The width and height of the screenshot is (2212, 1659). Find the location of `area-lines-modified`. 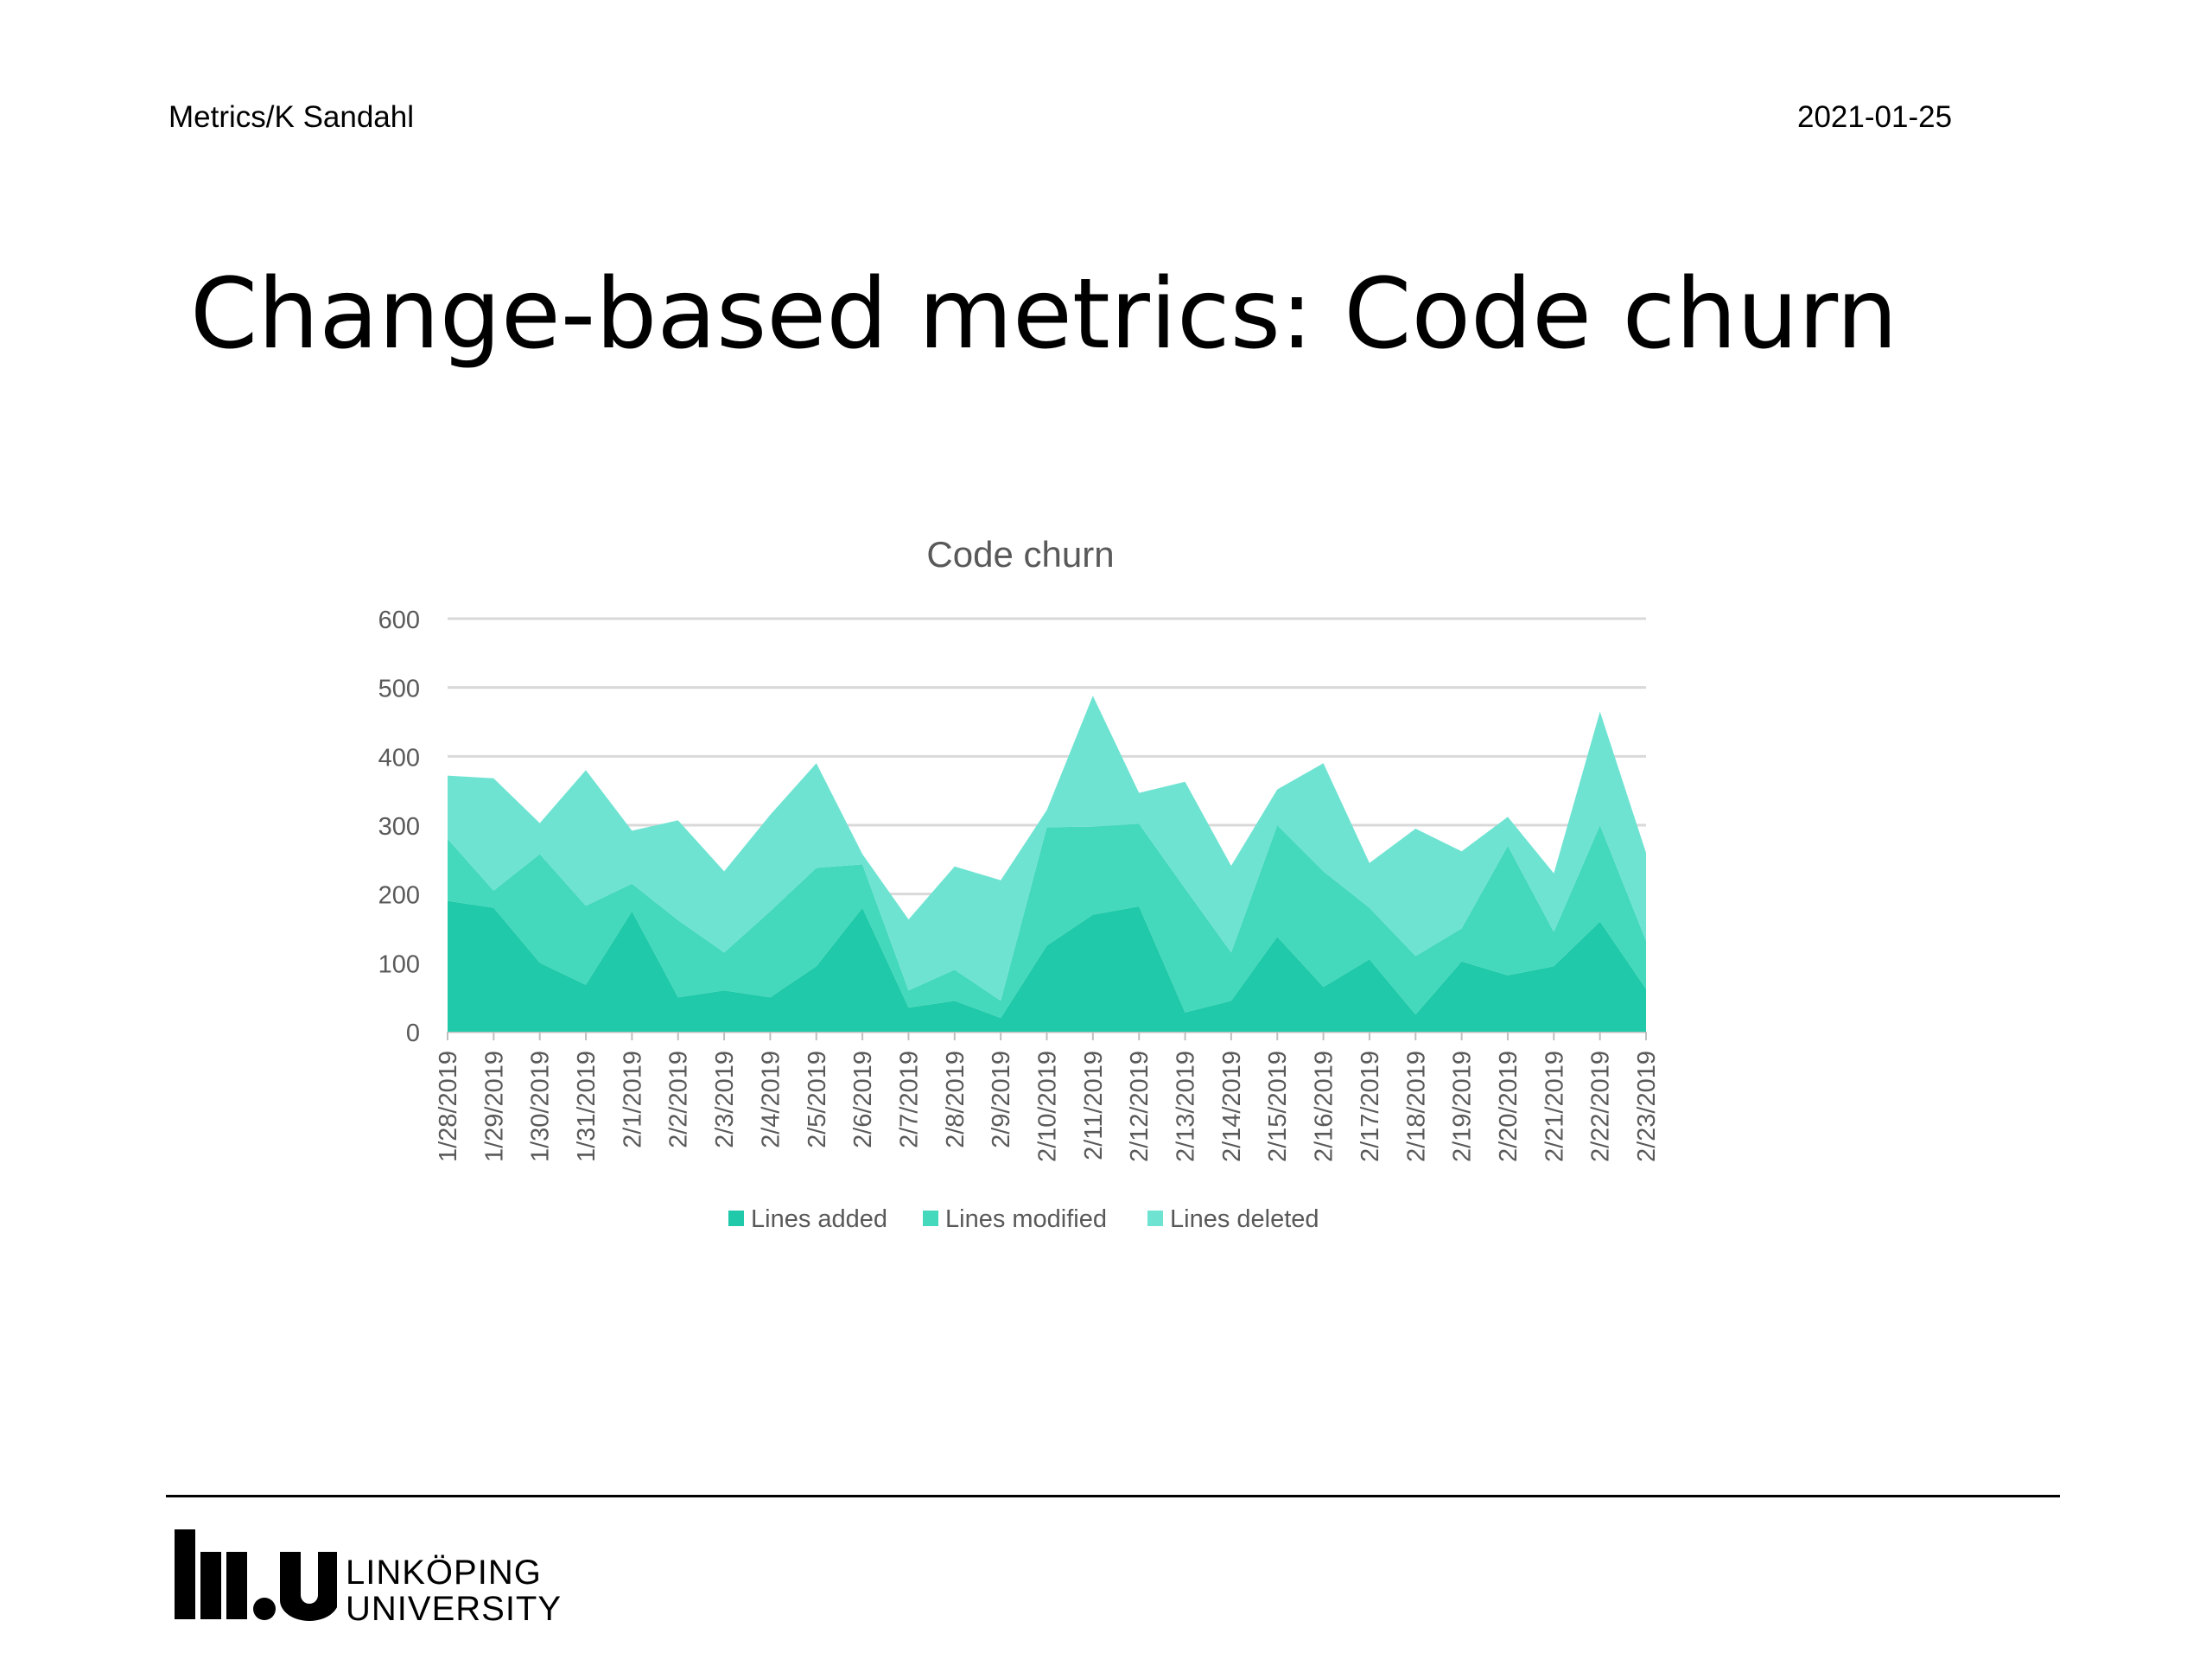

area-lines-modified is located at coordinates (1047, 921).